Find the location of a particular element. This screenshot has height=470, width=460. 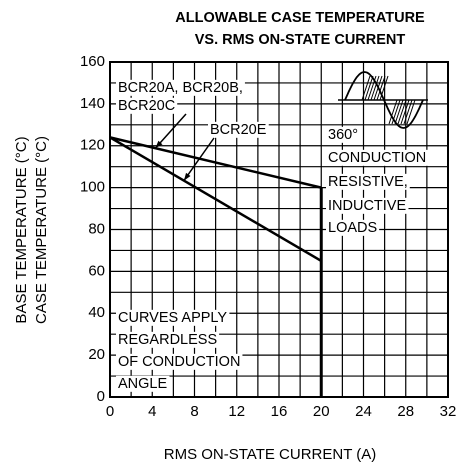

y-tick-label: 140 is located at coordinates (92, 103).